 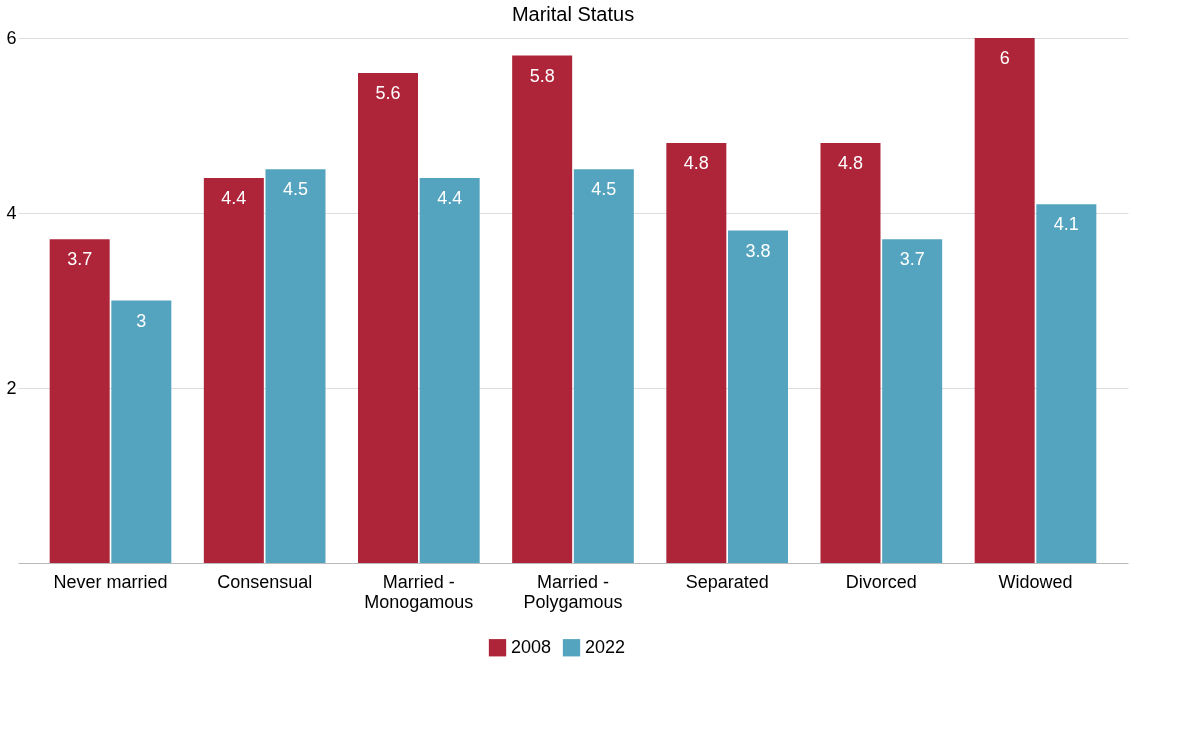 I want to click on y-tick-label: 2, so click(x=11, y=387).